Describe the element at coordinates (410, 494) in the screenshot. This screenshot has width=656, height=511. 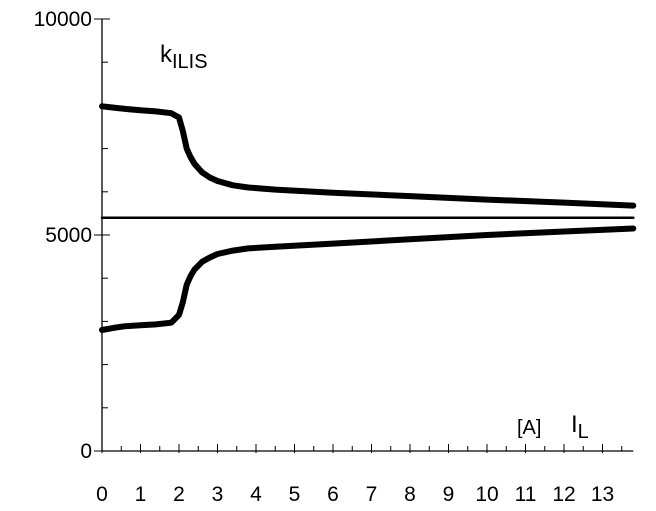
I see `x-tick-label: 8` at that location.